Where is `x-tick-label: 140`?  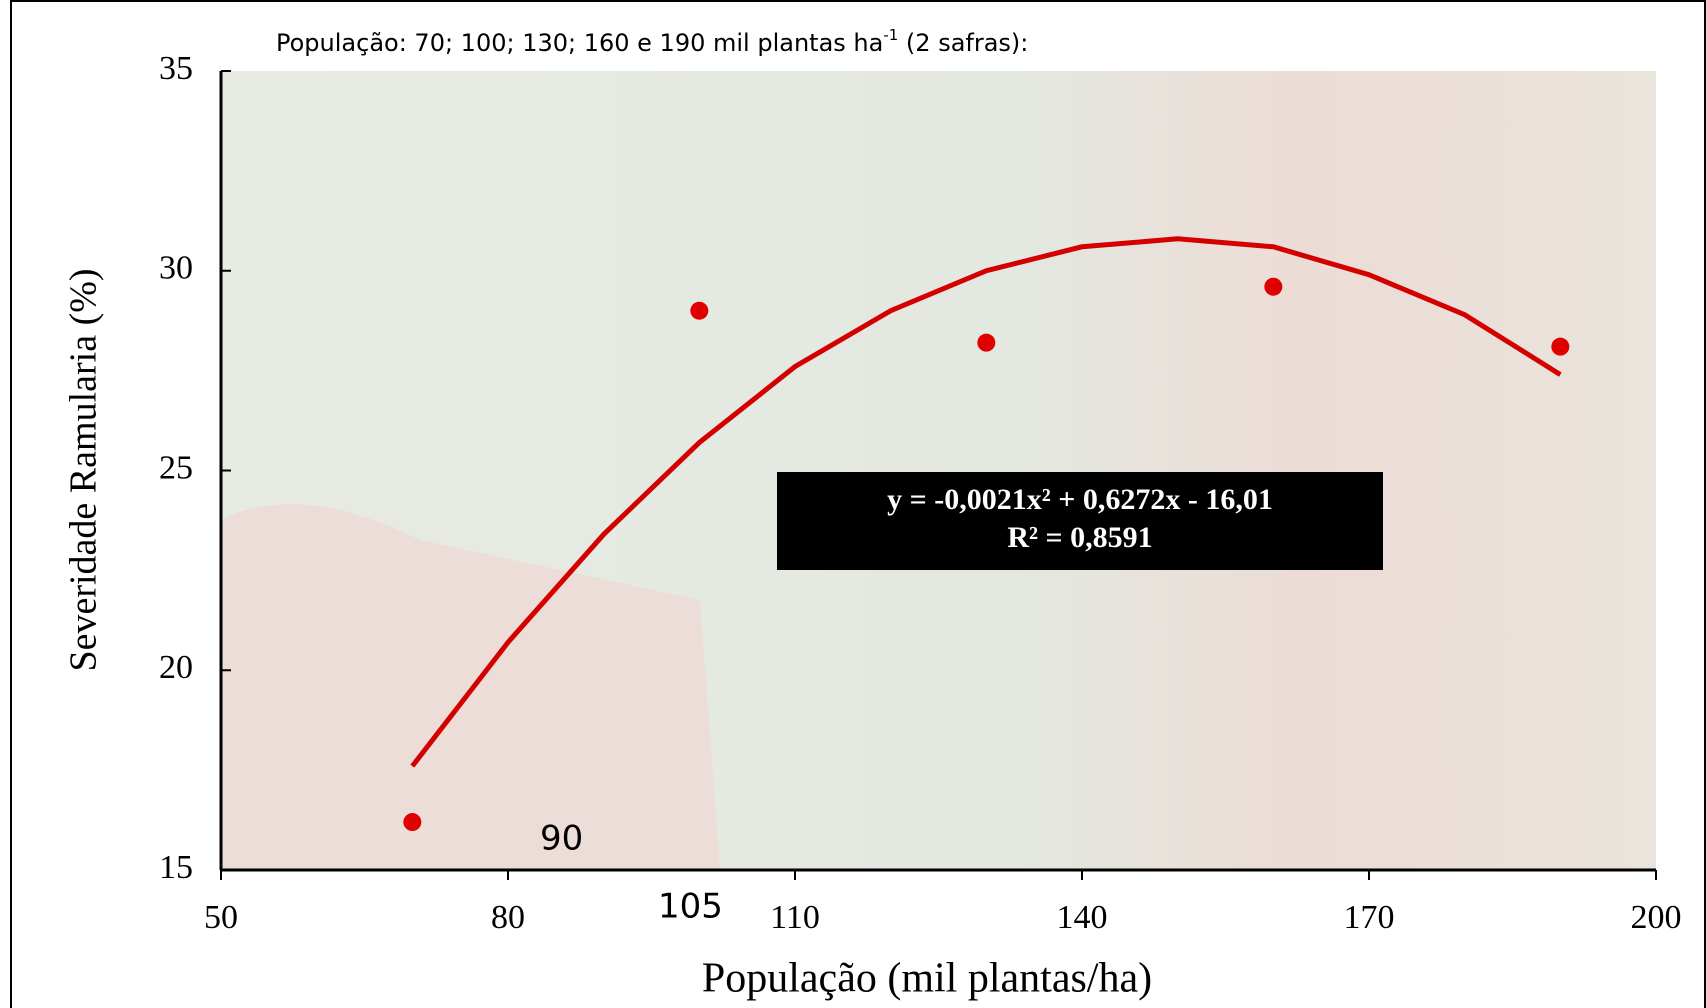
x-tick-label: 140 is located at coordinates (1082, 917).